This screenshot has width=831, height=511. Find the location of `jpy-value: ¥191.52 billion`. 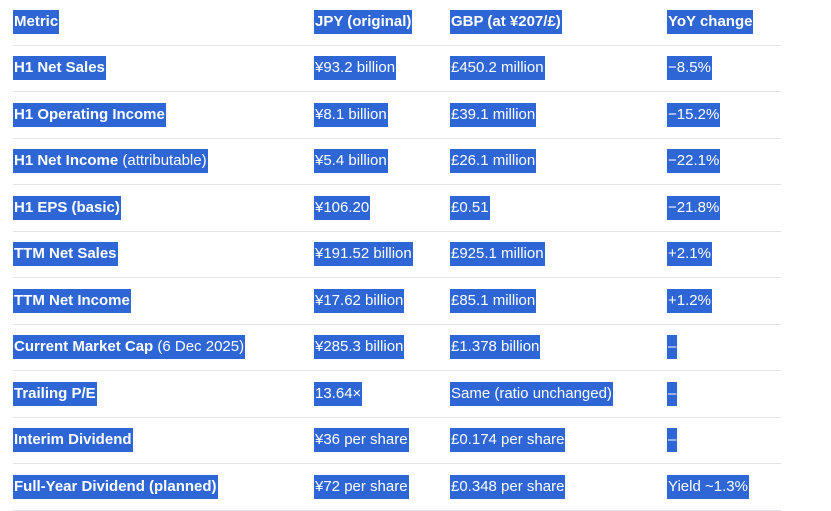

jpy-value: ¥191.52 billion is located at coordinates (363, 254).